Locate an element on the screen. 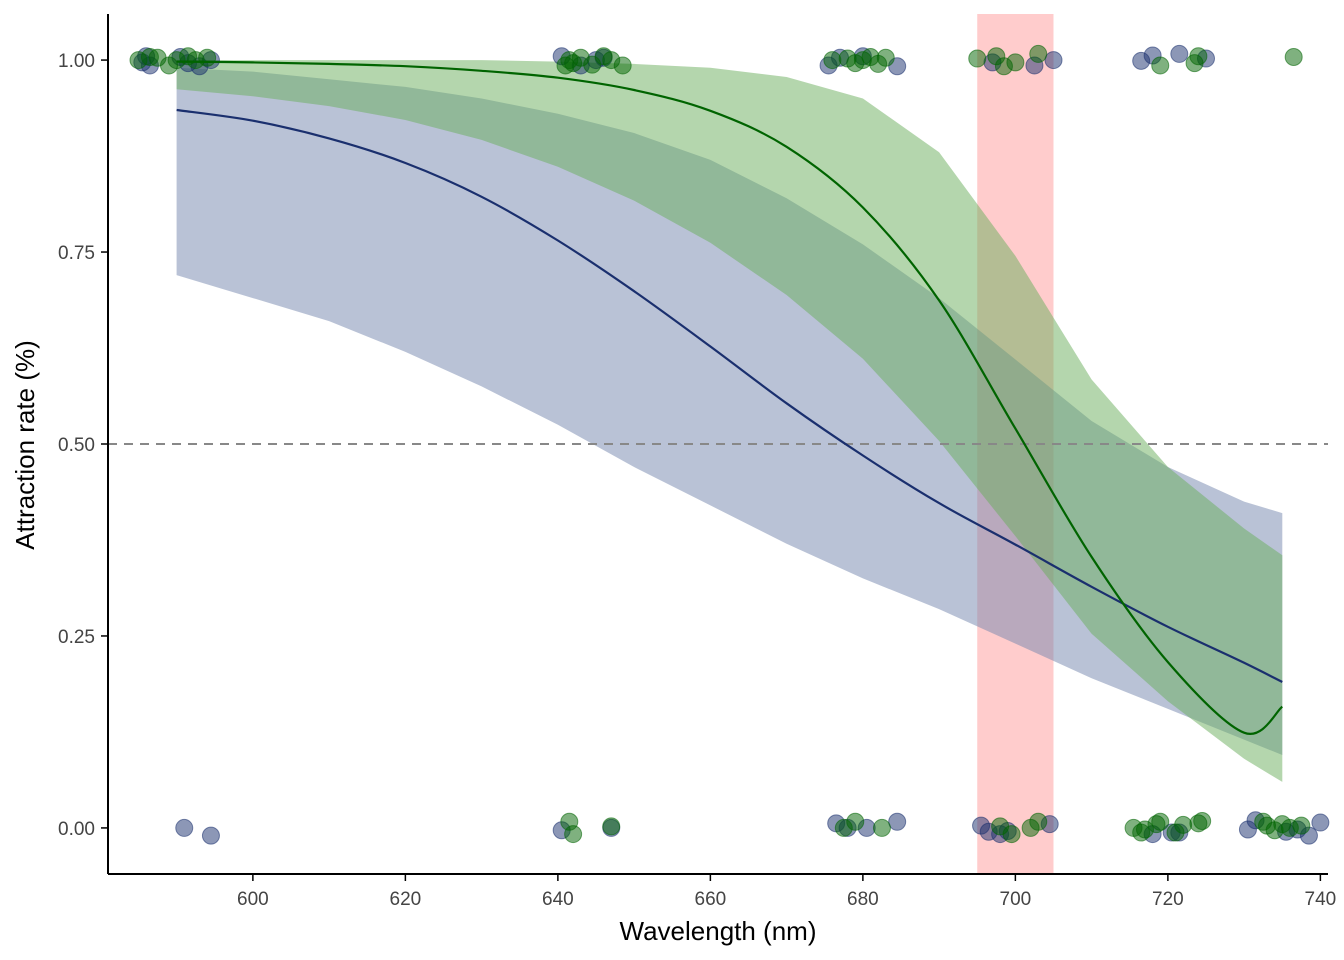 The width and height of the screenshot is (1344, 960). y-tick-label: 1.00 is located at coordinates (76, 61).